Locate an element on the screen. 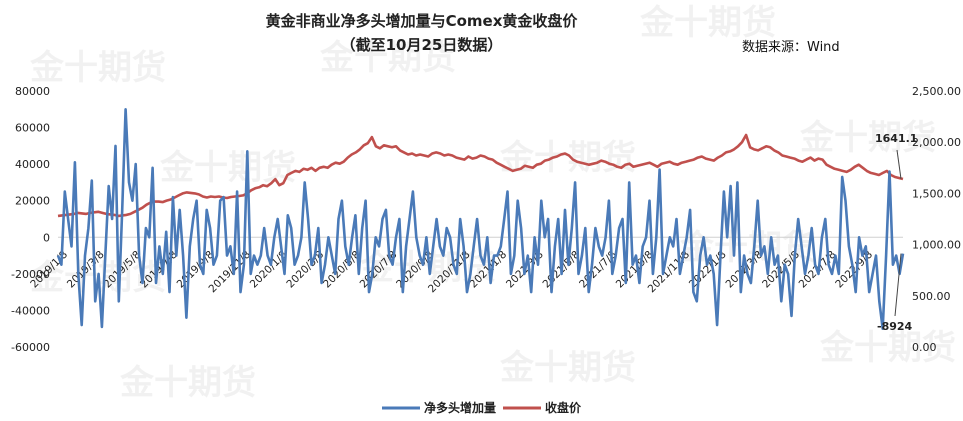  y-left-tick-label: -20000 is located at coordinates (30, 274).